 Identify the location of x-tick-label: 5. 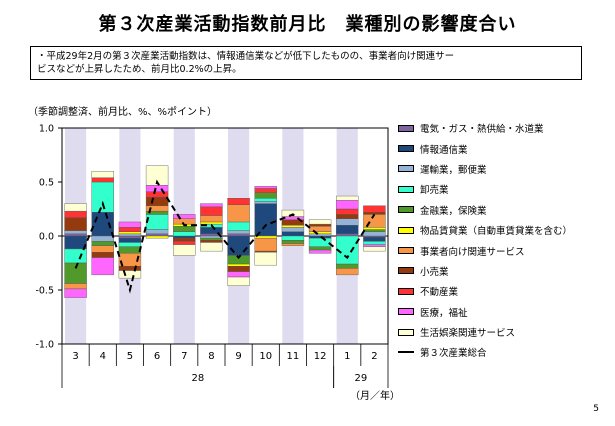
(130, 356).